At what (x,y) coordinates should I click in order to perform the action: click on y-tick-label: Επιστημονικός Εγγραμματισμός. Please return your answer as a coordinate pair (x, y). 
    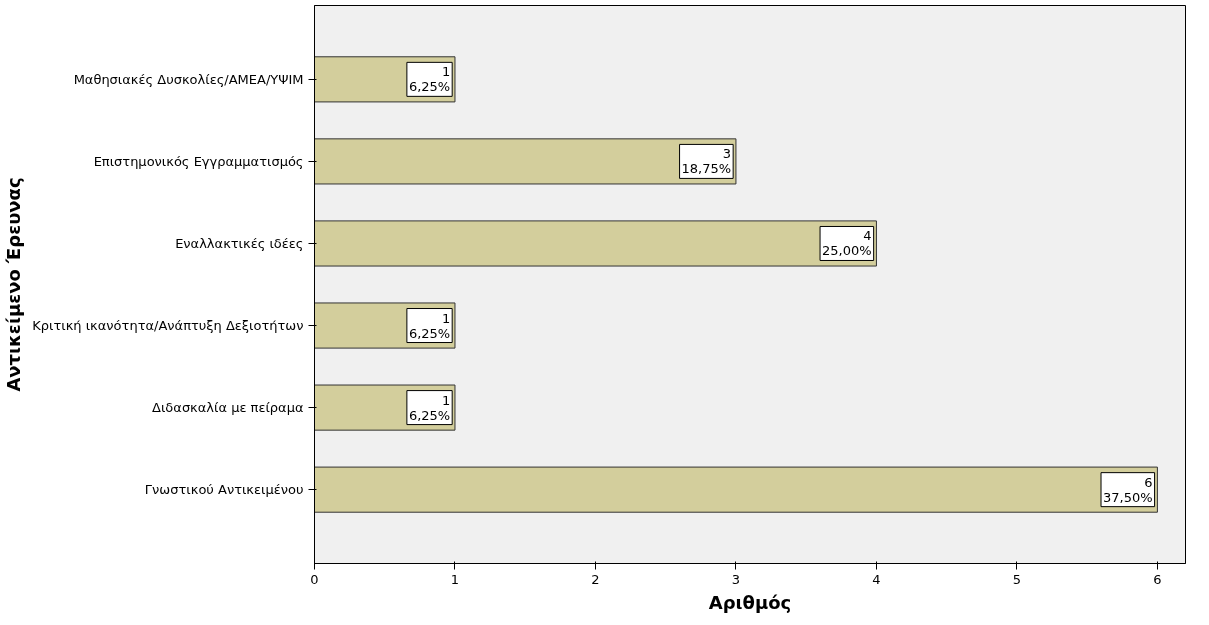
    Looking at the image, I should click on (198, 161).